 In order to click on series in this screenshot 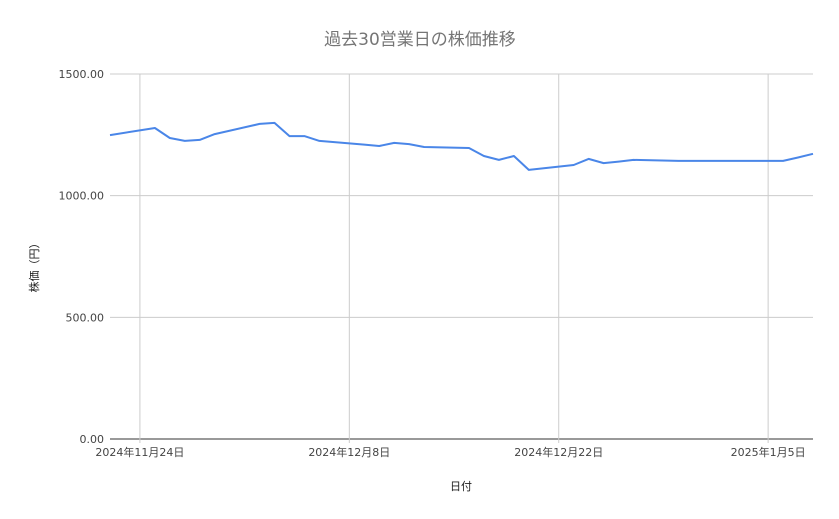, I will do `click(461, 146)`.